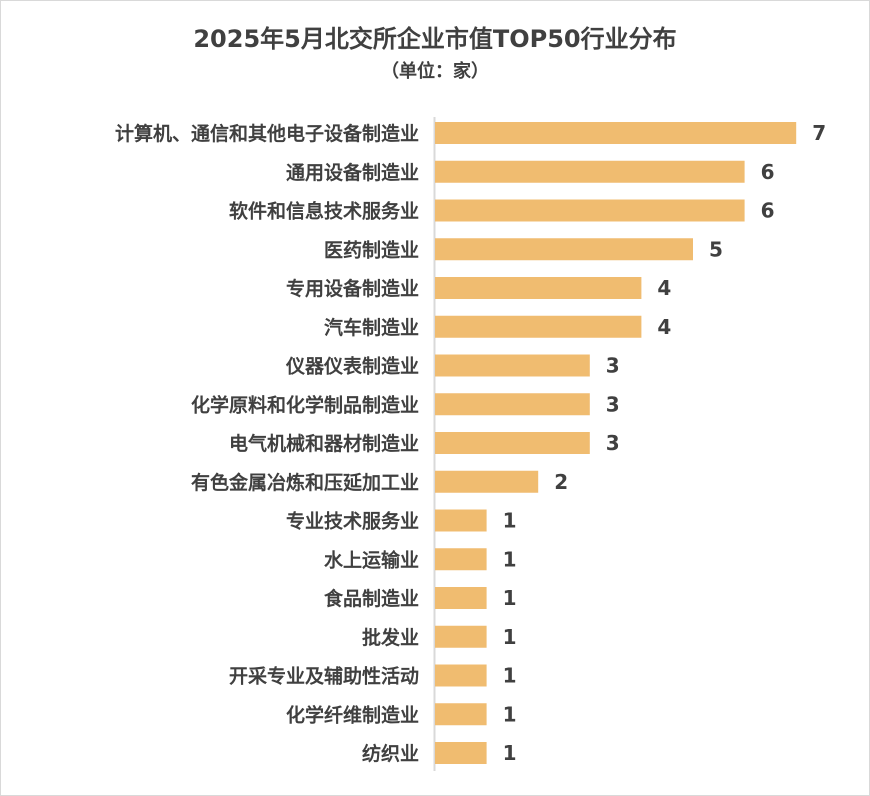  Describe the element at coordinates (390, 753) in the screenshot. I see `category-label: 纺织业` at that location.